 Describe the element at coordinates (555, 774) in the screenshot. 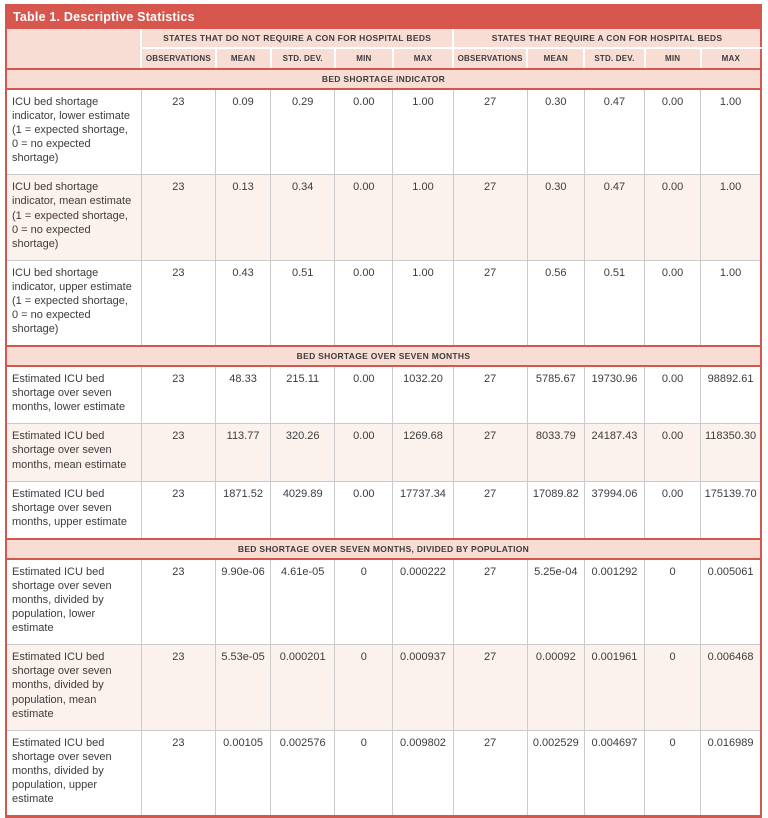

I see `value-cell: 0.002529` at that location.